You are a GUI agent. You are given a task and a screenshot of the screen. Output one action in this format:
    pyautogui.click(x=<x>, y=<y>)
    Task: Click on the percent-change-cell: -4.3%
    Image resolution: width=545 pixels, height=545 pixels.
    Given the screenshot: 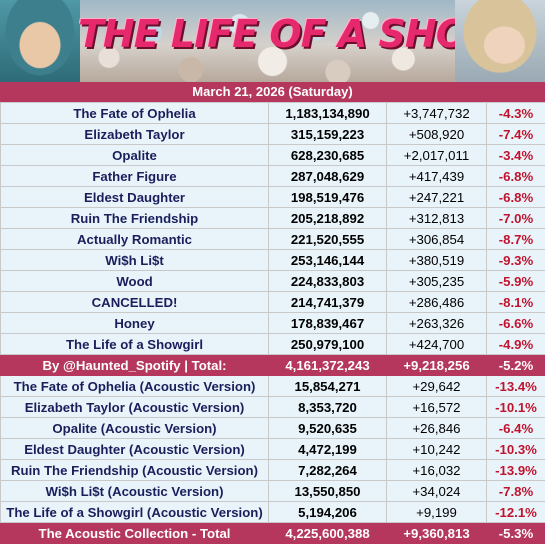 What is the action you would take?
    pyautogui.click(x=515, y=113)
    